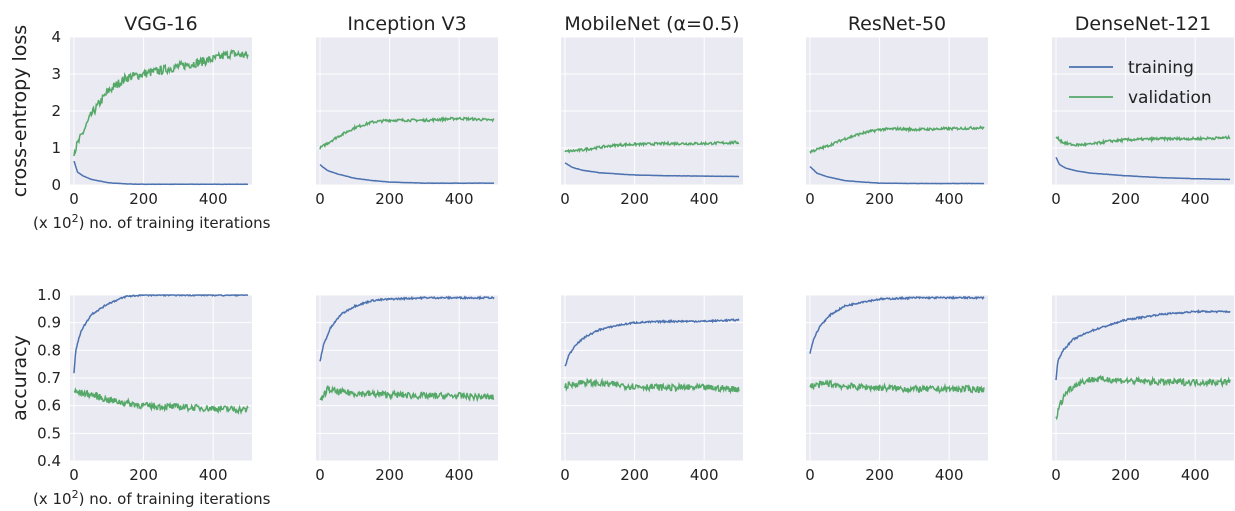 The width and height of the screenshot is (1235, 511). What do you see at coordinates (1140, 83) in the screenshot?
I see `legend: training validation` at bounding box center [1140, 83].